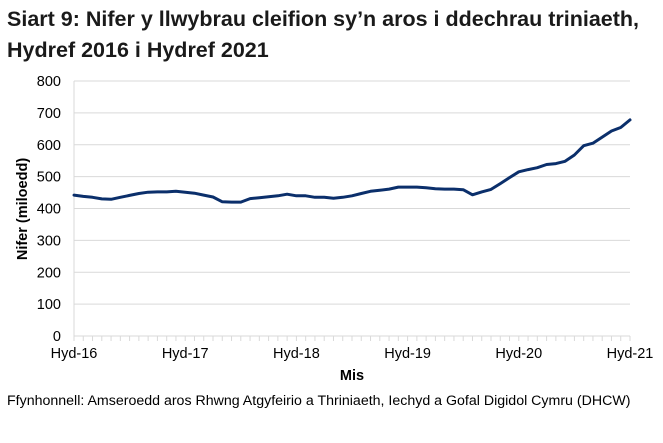 The width and height of the screenshot is (663, 443). What do you see at coordinates (352, 349) in the screenshot?
I see `x-axis-ticks: Hyd-16 Hyd-17 Hyd-18 Hyd-19 Hyd-20 Hyd-21` at bounding box center [352, 349].